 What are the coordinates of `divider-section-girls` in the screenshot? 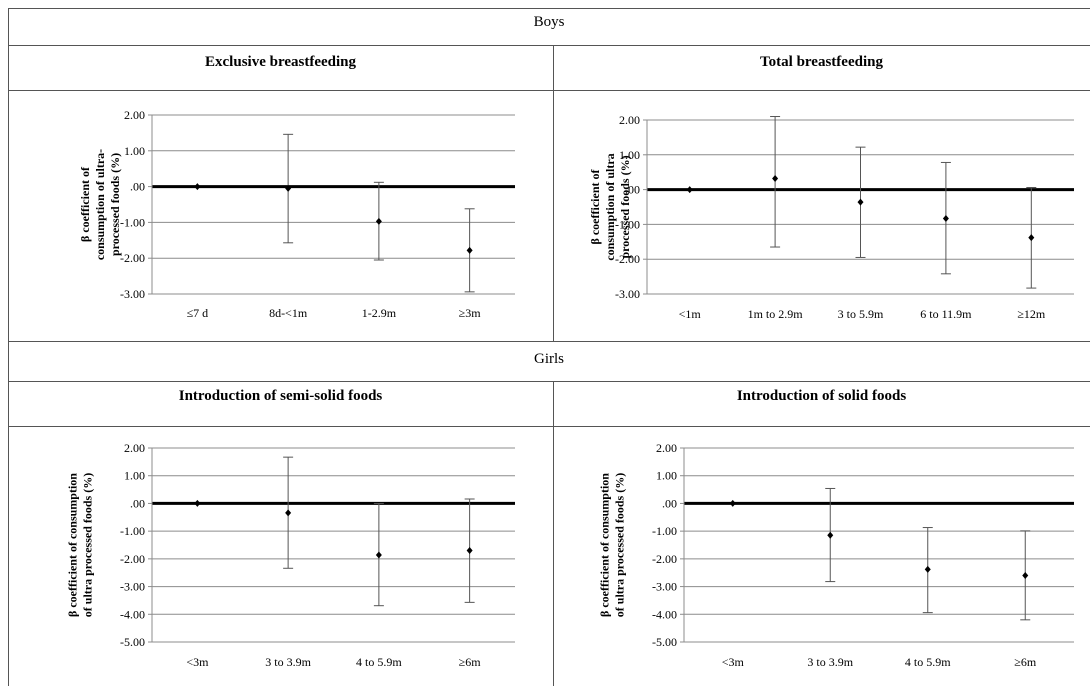 It's located at (549, 341).